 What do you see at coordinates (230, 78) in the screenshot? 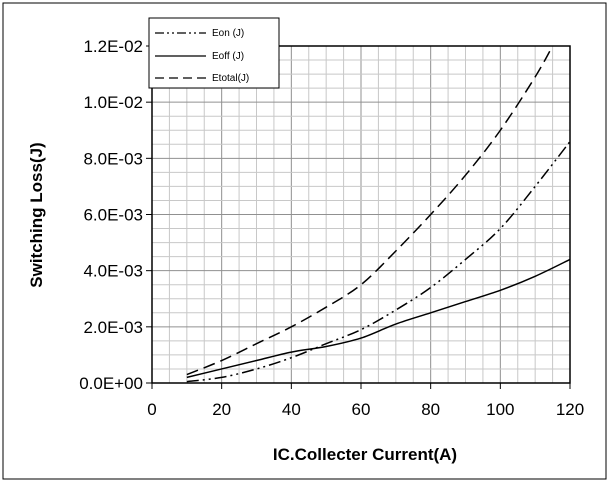
I see `legend-label-etotal: Etotal(J)` at bounding box center [230, 78].